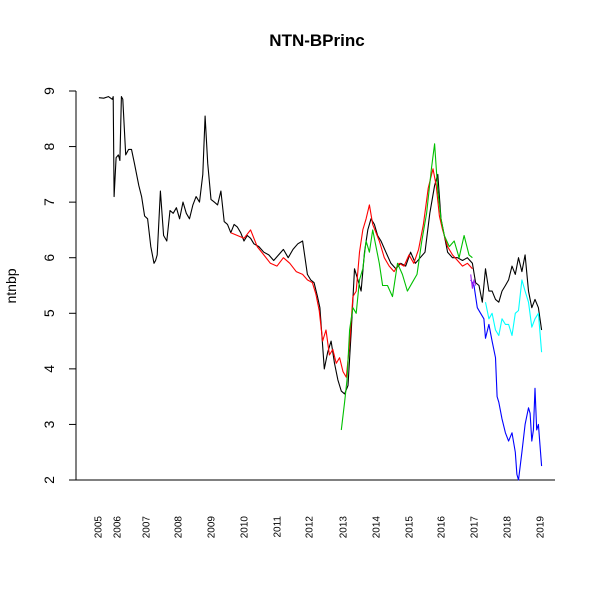 The width and height of the screenshot is (597, 594). Describe the element at coordinates (49, 258) in the screenshot. I see `y-tick-label: 6` at that location.